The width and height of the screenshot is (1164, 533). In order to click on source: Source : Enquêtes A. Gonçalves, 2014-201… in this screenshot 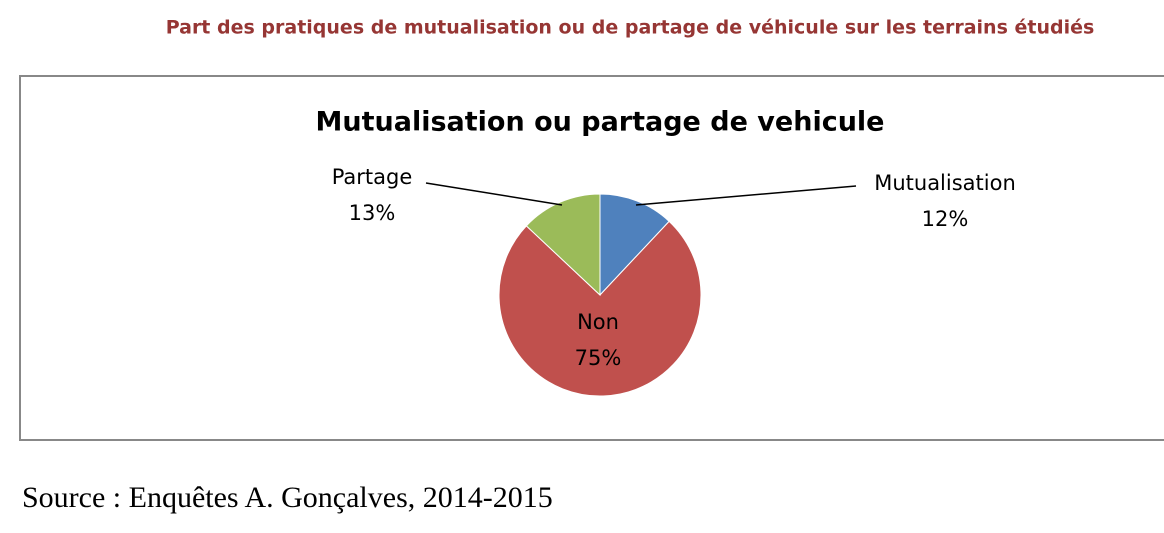, I will do `click(287, 497)`.